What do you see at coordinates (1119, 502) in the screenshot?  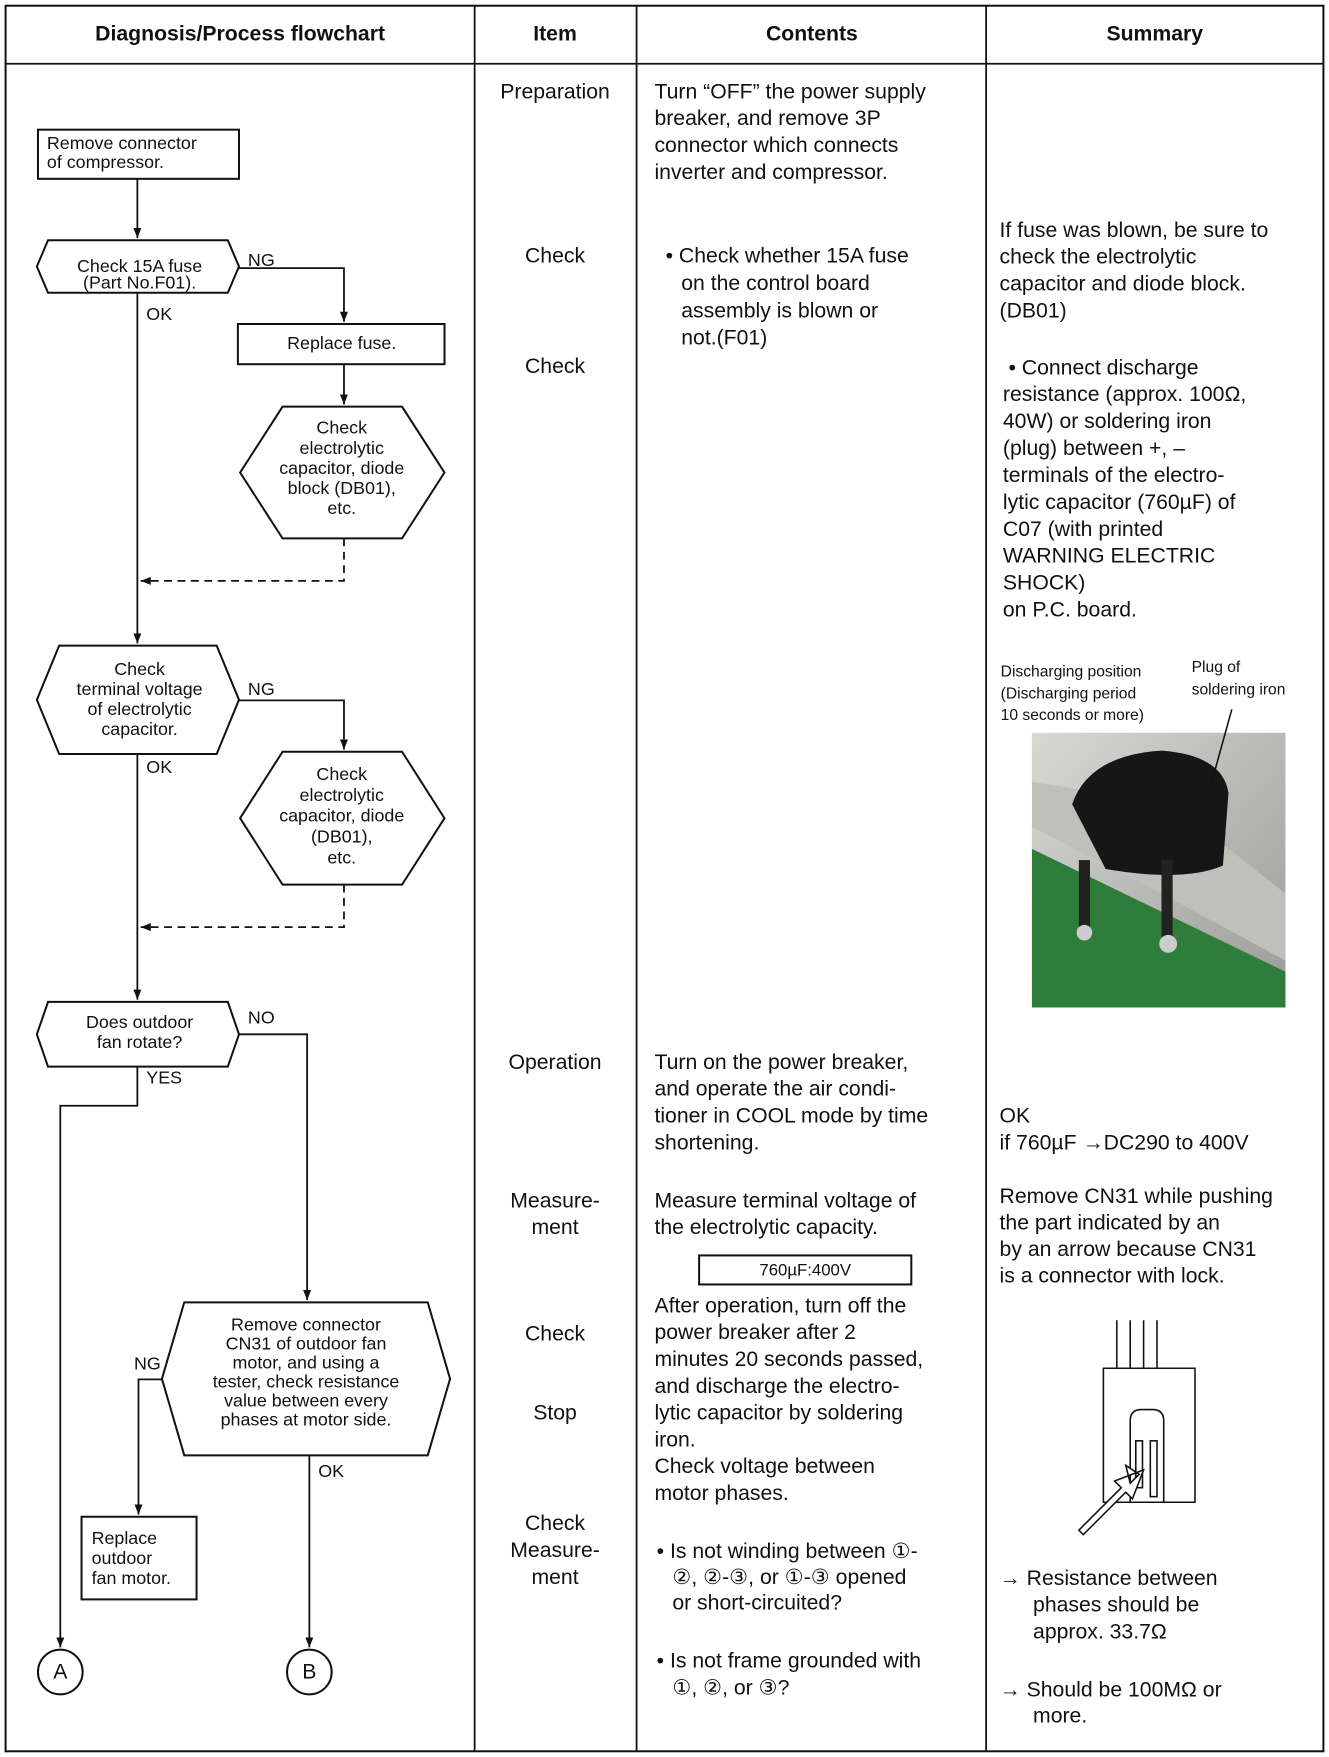 I see `summary-text: lytic capacitor (760µF) of` at bounding box center [1119, 502].